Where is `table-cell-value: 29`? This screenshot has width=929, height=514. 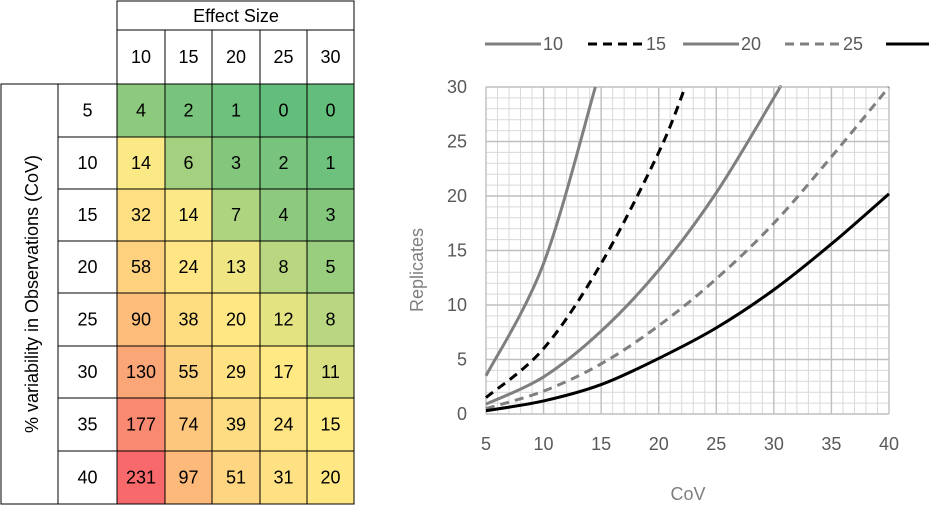
table-cell-value: 29 is located at coordinates (236, 372).